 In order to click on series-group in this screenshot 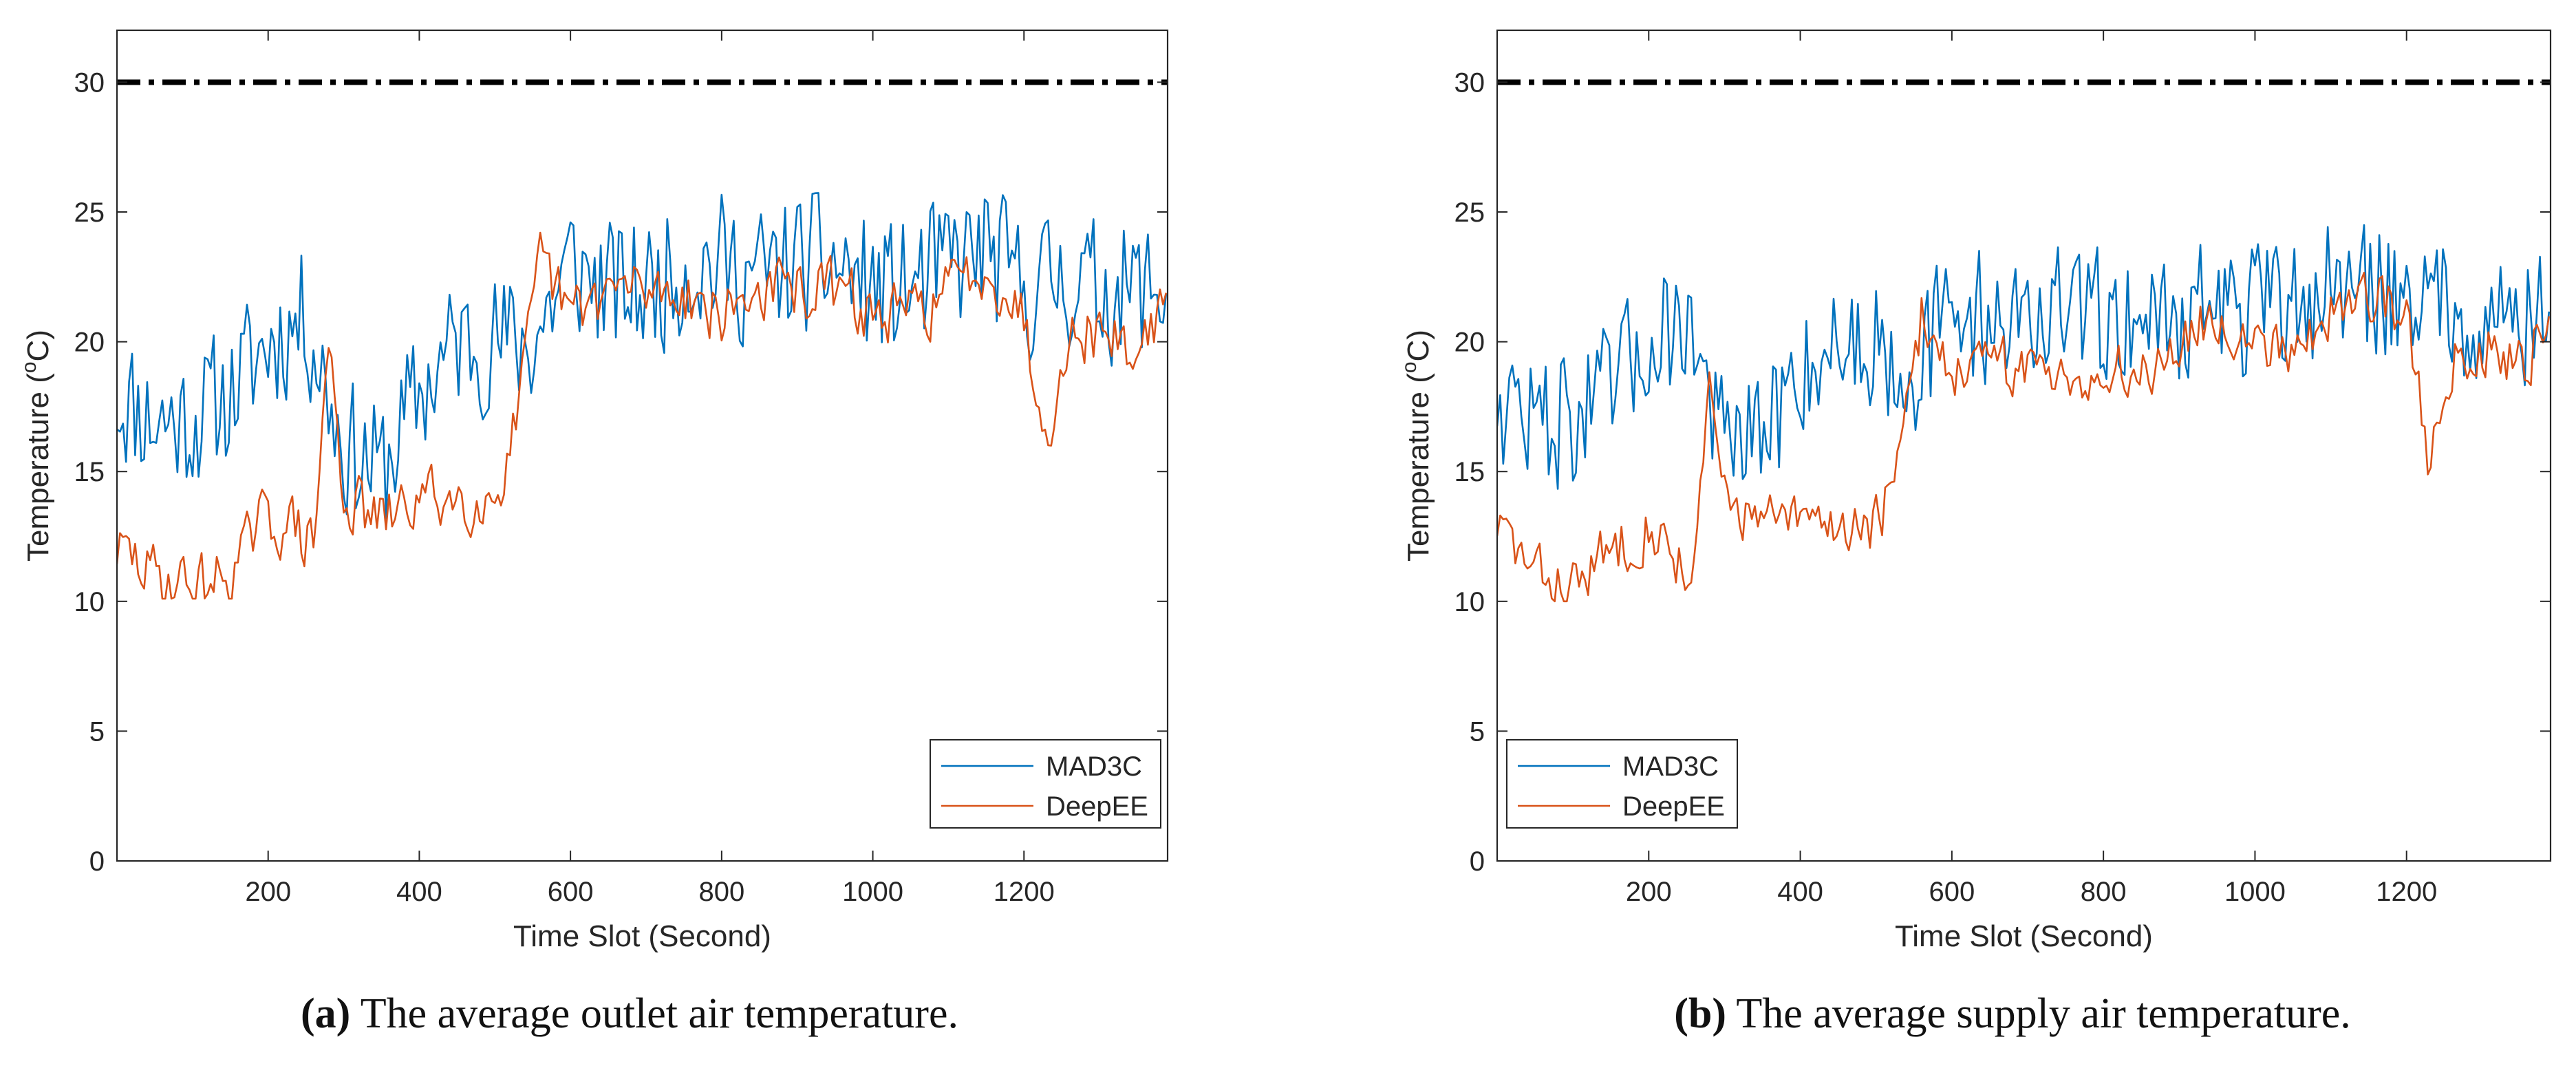, I will do `click(2024, 413)`.